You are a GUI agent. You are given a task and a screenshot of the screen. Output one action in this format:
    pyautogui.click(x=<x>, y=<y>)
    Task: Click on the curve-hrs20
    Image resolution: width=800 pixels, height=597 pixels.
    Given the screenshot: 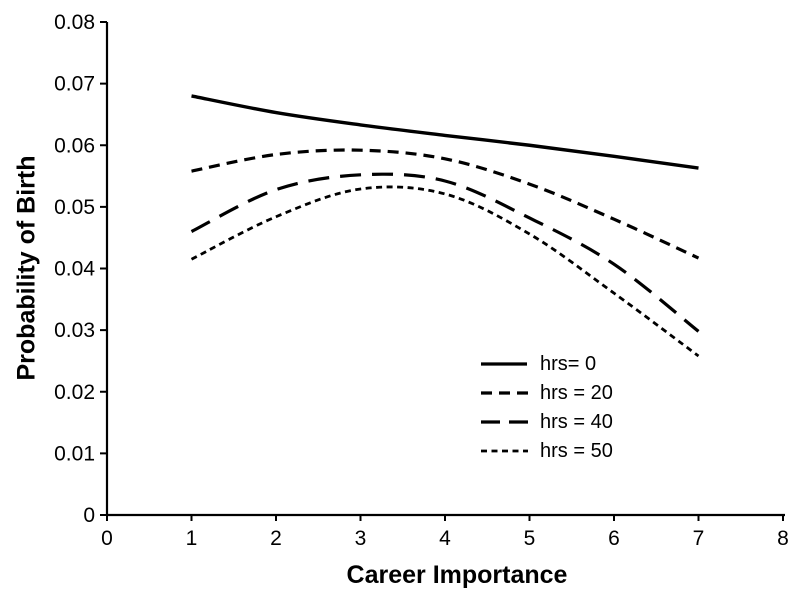 What is the action you would take?
    pyautogui.click(x=445, y=204)
    